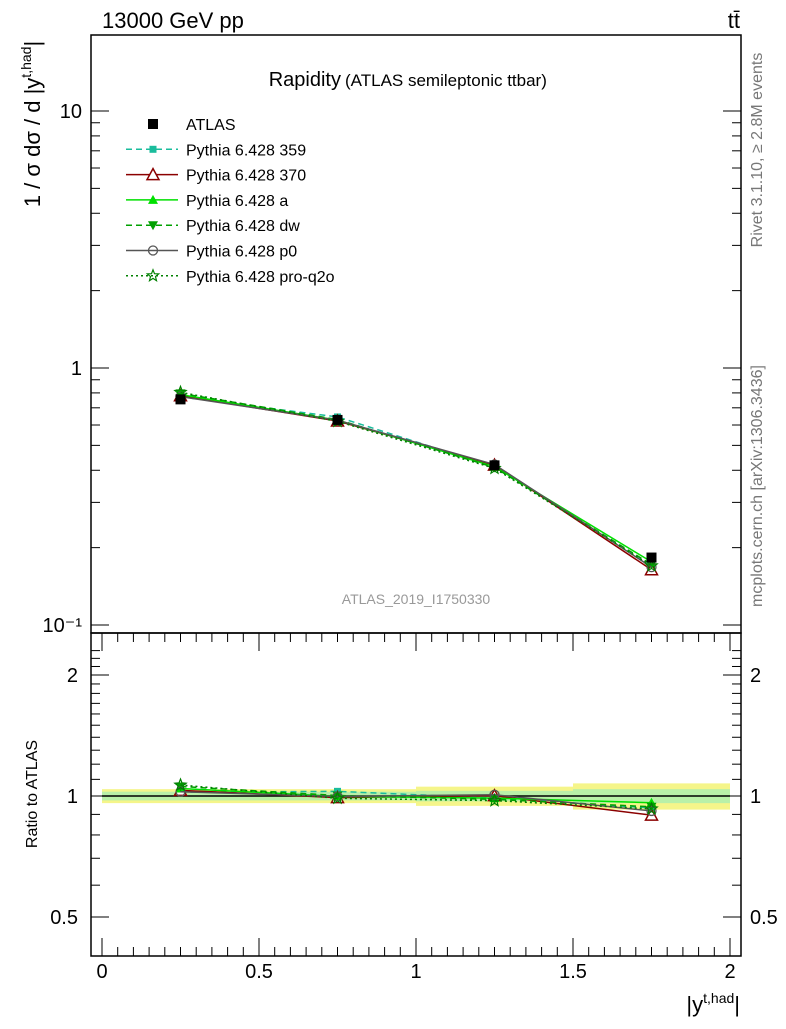  Describe the element at coordinates (260, 277) in the screenshot. I see `legend-label: Pythia 6.428 pro-q2o` at that location.